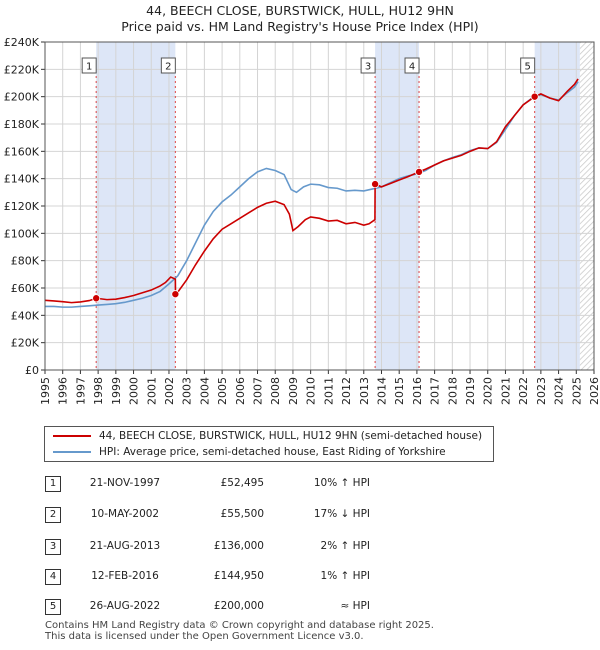 The height and width of the screenshot is (650, 600). I want to click on x-tick-label: 2011, so click(328, 391).